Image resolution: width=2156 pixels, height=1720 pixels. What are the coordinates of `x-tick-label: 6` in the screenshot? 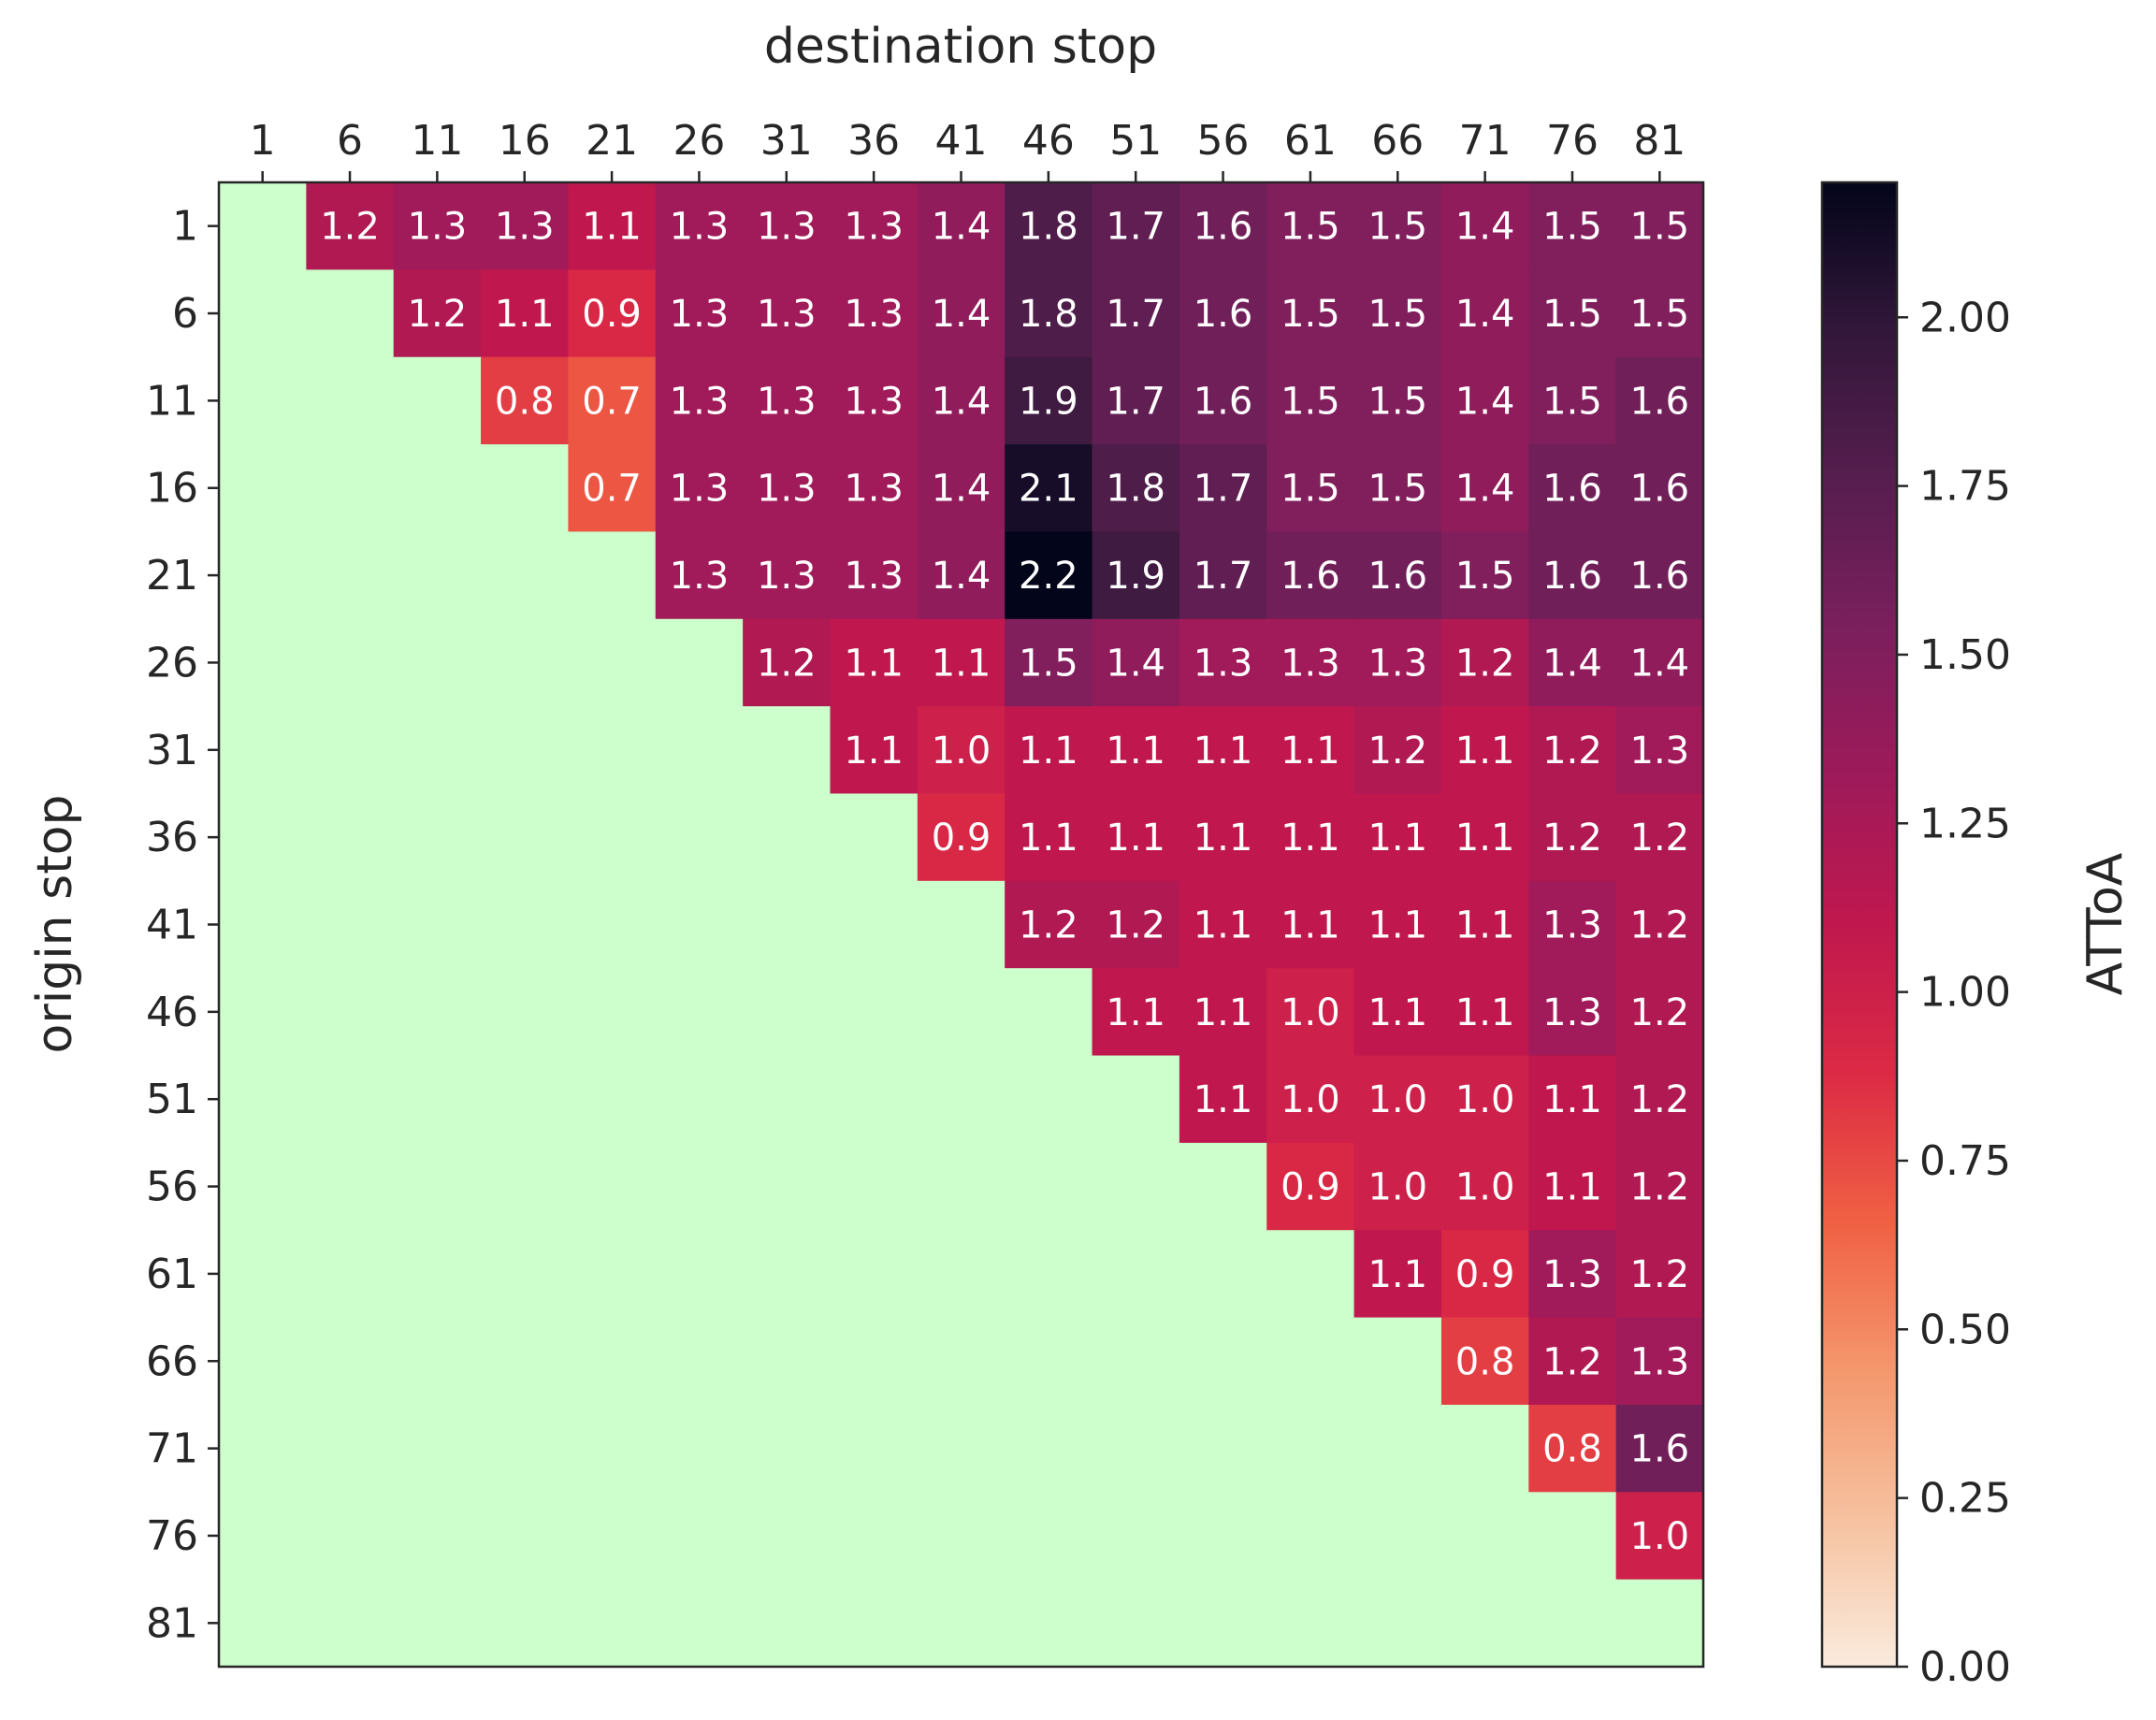 It's located at (350, 141).